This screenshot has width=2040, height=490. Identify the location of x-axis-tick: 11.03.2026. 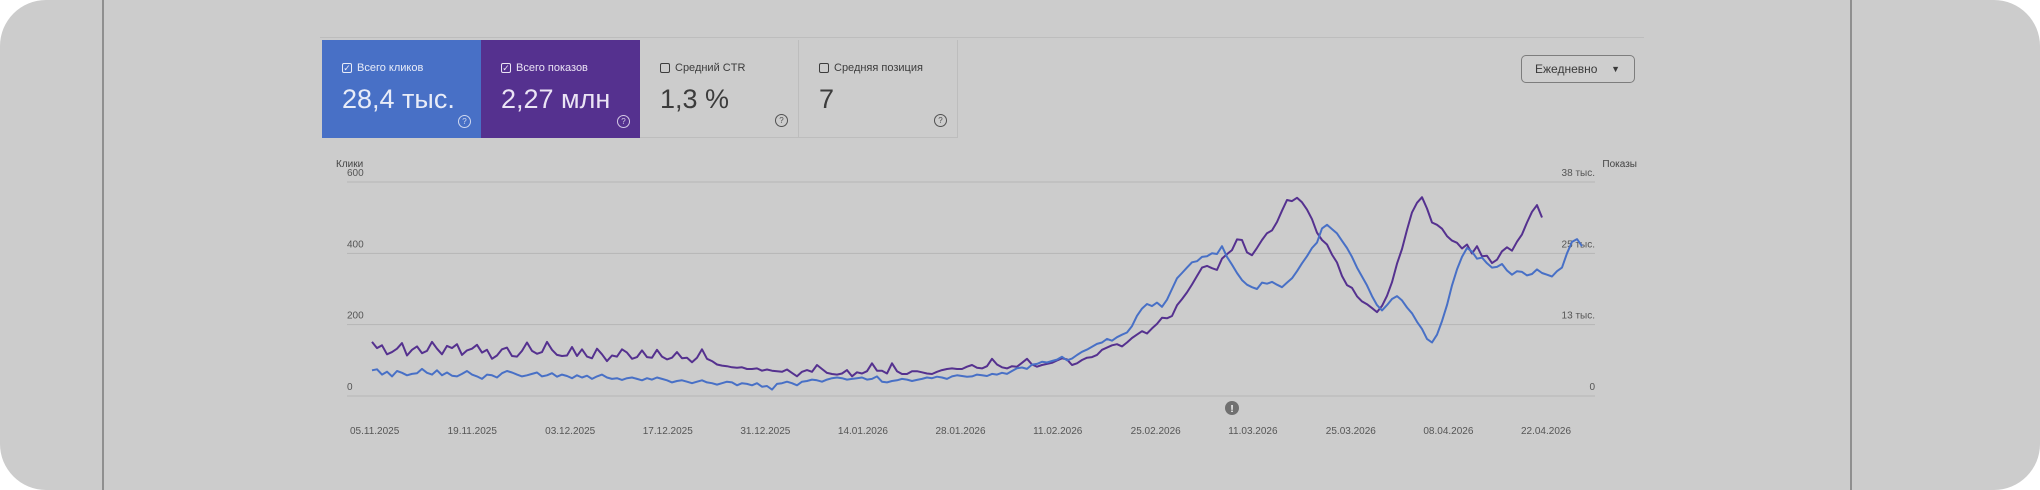
(1253, 431).